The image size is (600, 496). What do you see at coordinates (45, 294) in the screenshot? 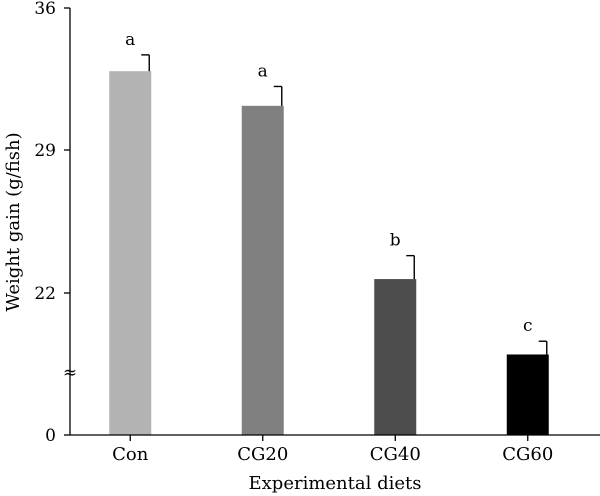
I see `y-tick-label: 22` at bounding box center [45, 294].